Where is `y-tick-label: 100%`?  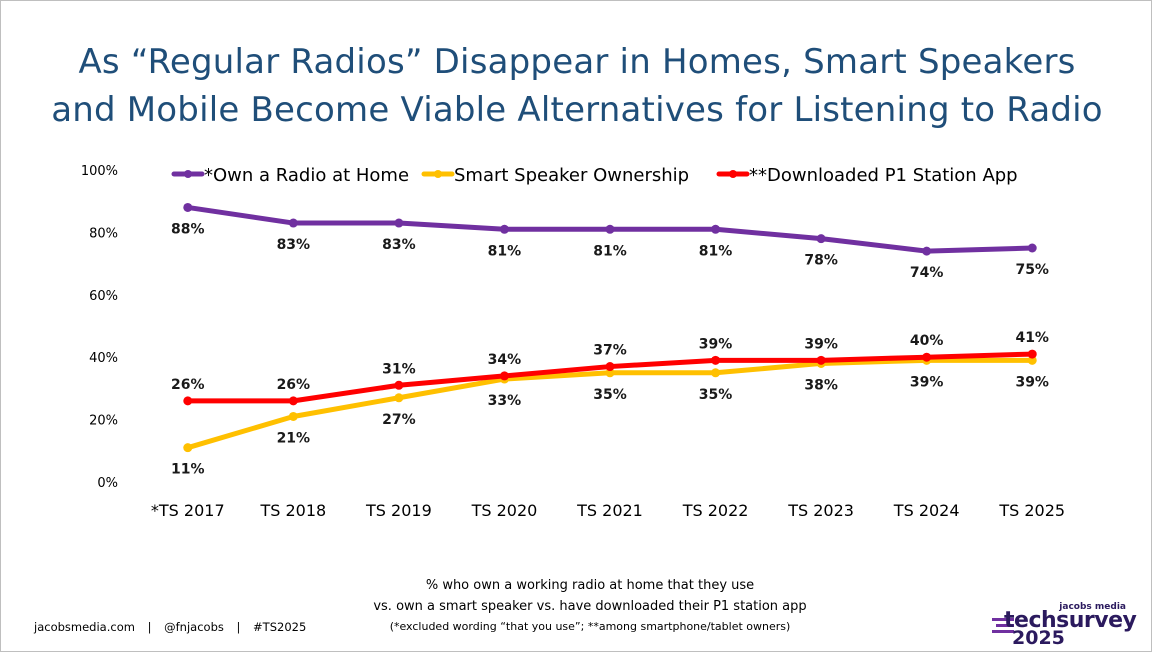 y-tick-label: 100% is located at coordinates (99, 171).